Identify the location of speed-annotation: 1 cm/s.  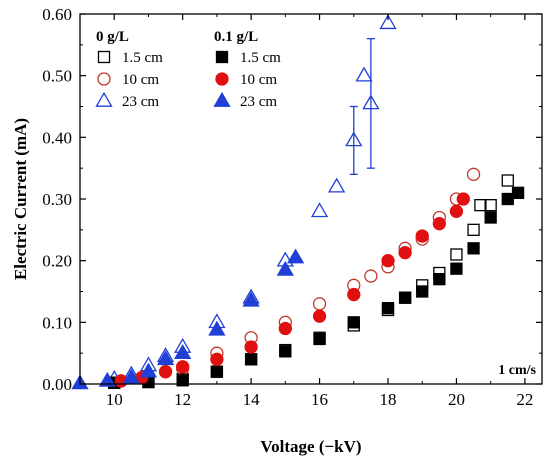
(517, 370).